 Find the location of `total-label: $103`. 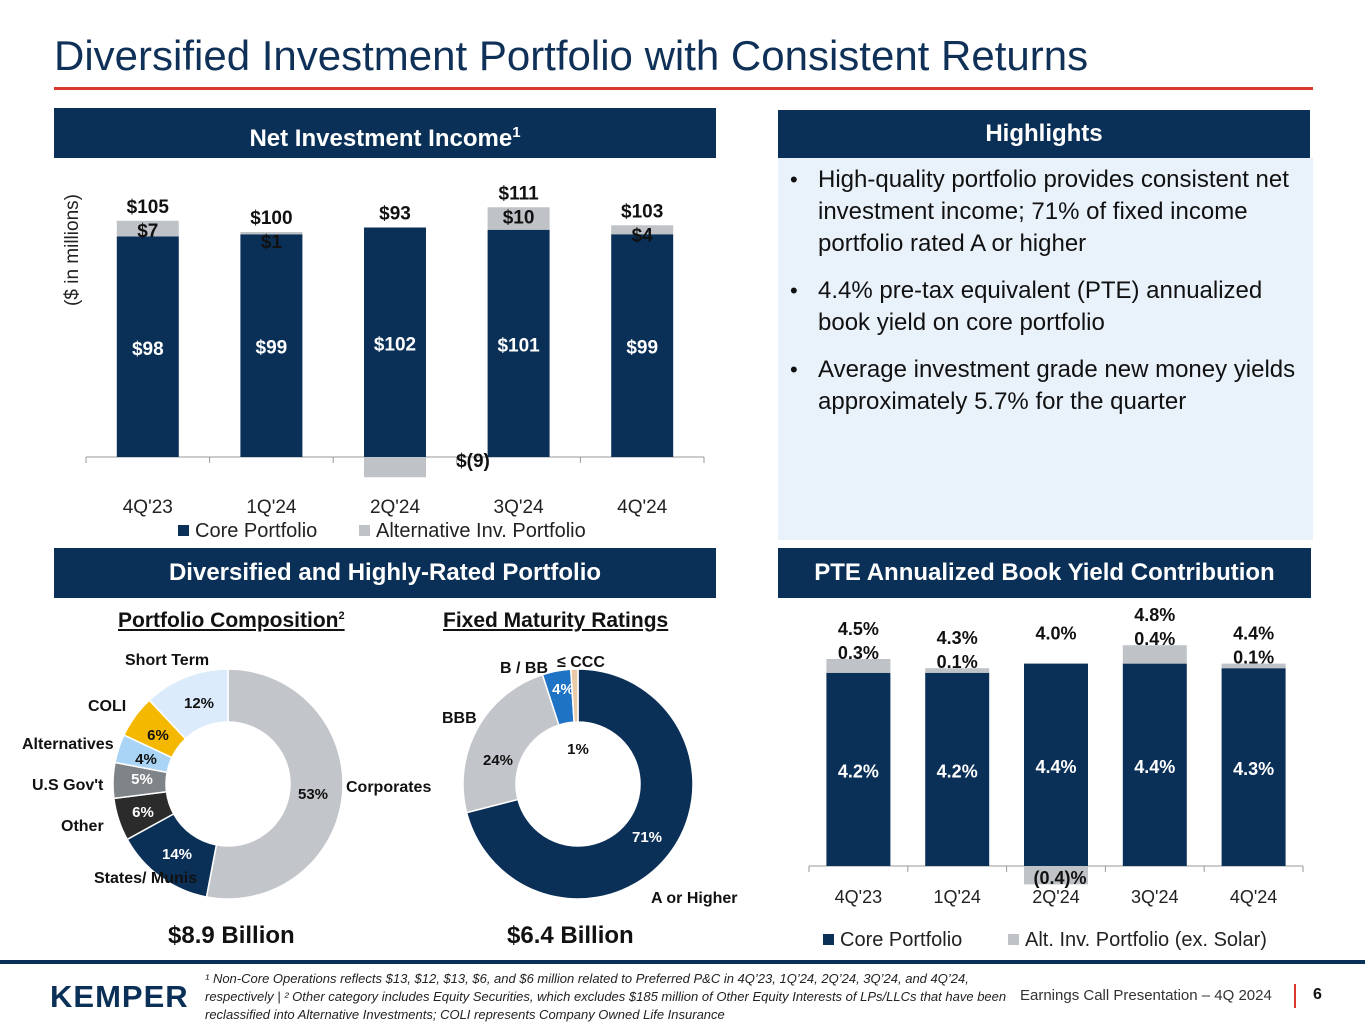

total-label: $103 is located at coordinates (642, 211).